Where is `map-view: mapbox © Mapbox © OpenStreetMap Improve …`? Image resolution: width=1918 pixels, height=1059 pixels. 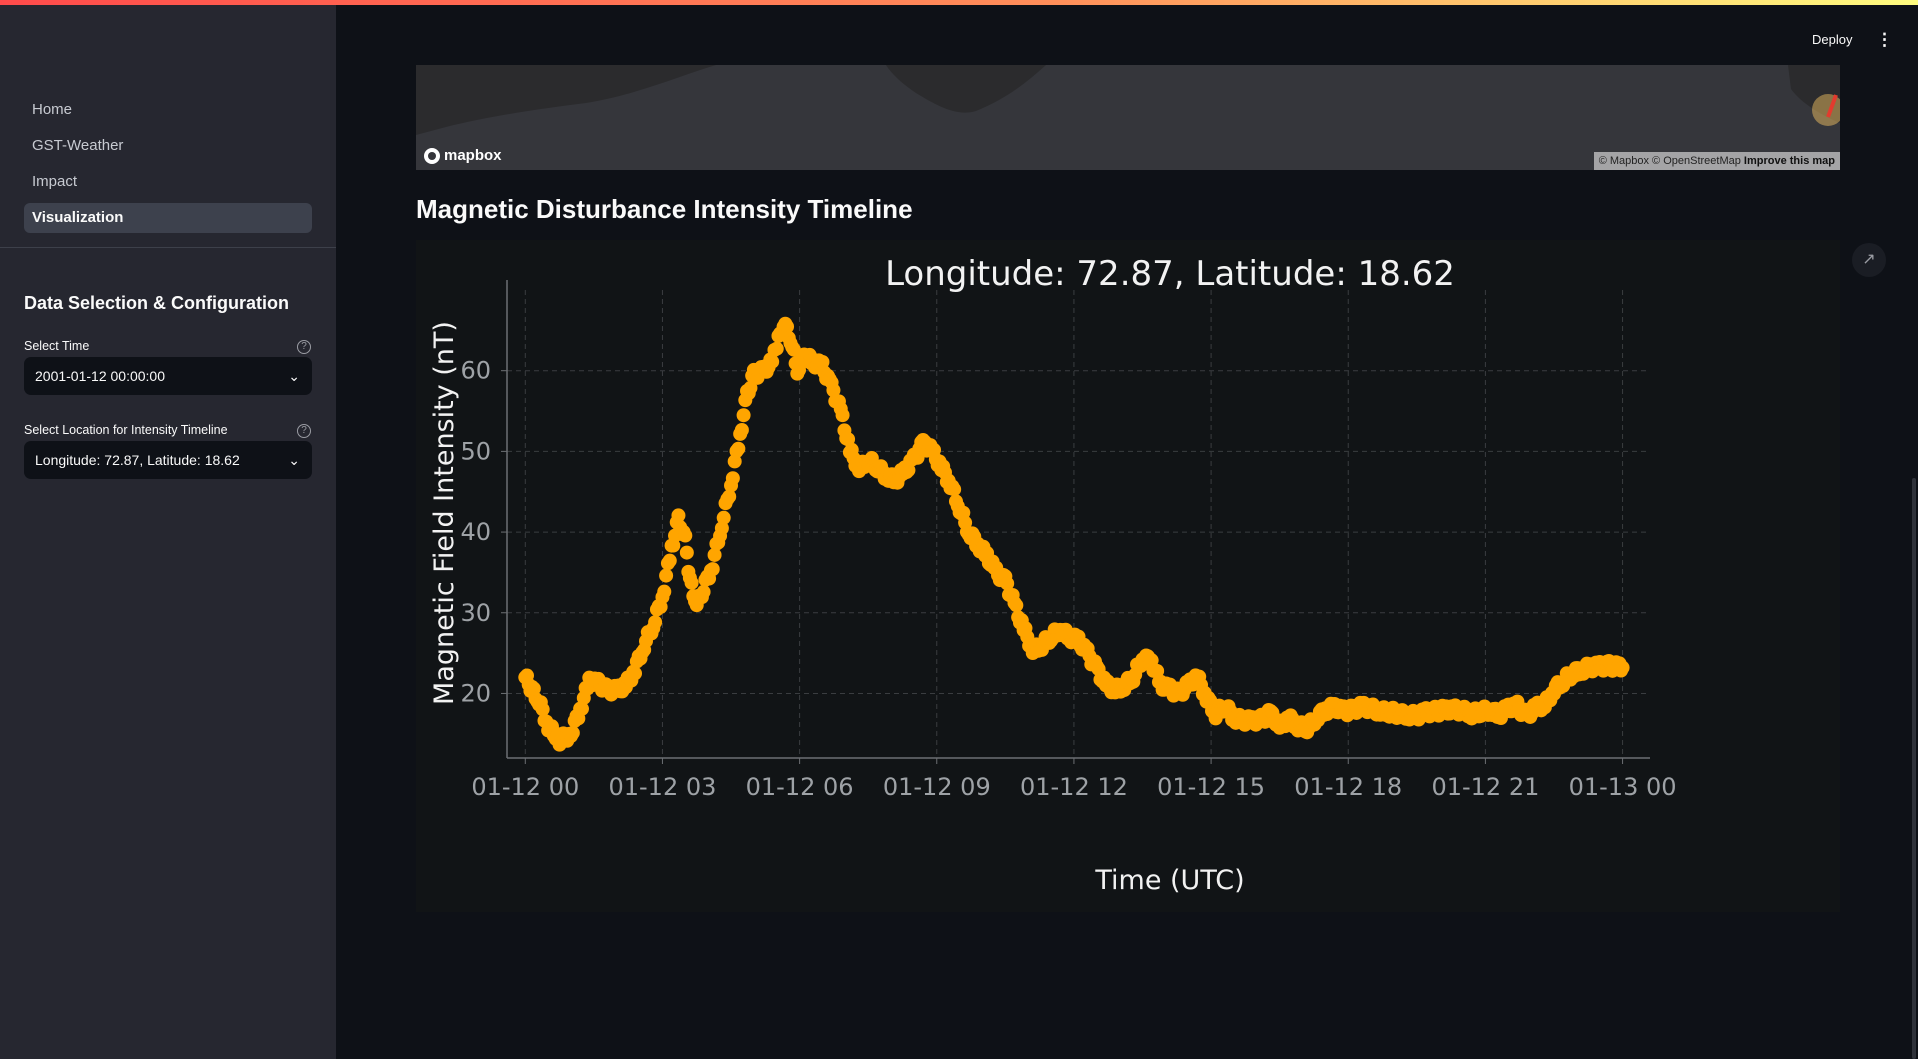
map-view: mapbox © Mapbox © OpenStreetMap Improve … is located at coordinates (1128, 117).